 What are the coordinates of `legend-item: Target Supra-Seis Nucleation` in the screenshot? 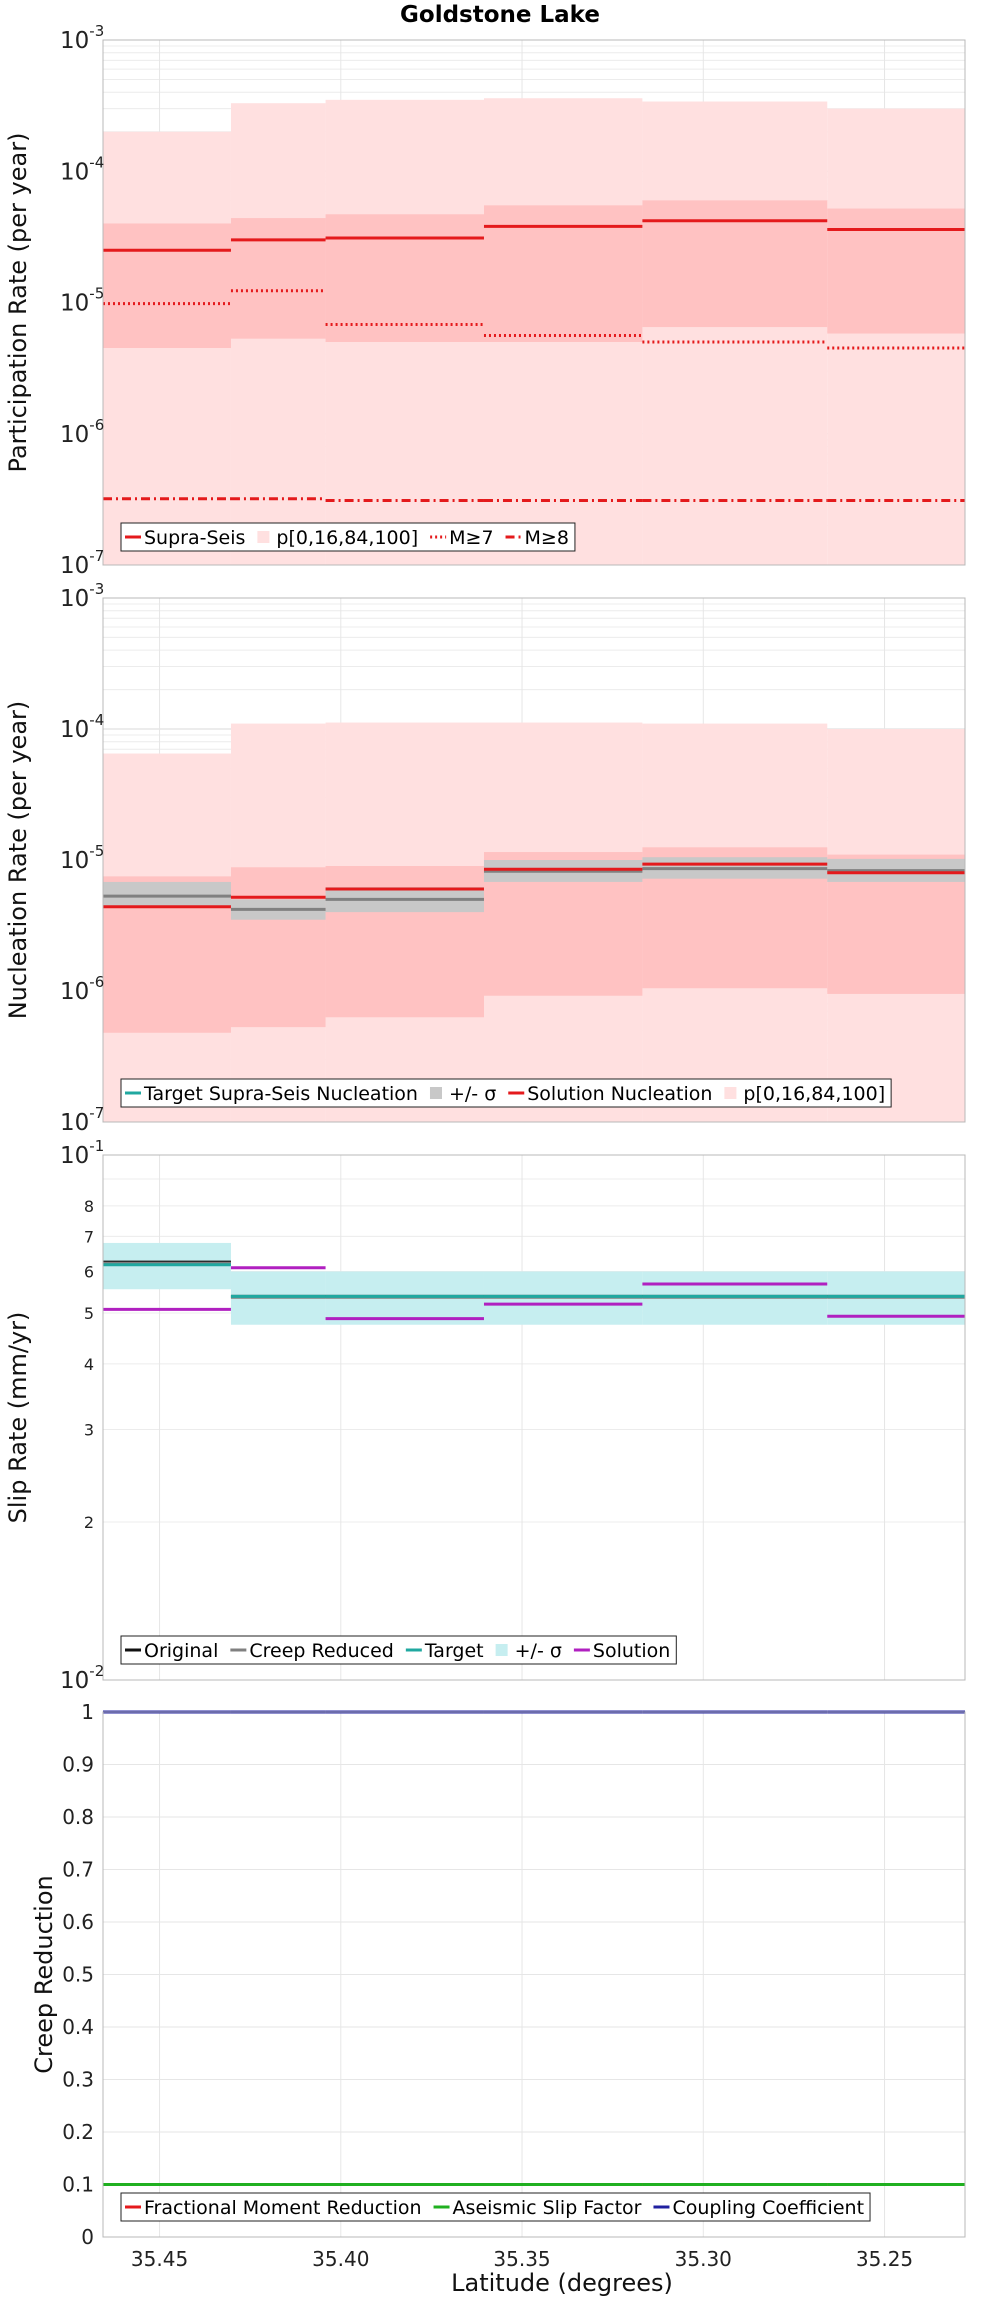 It's located at (271, 1094).